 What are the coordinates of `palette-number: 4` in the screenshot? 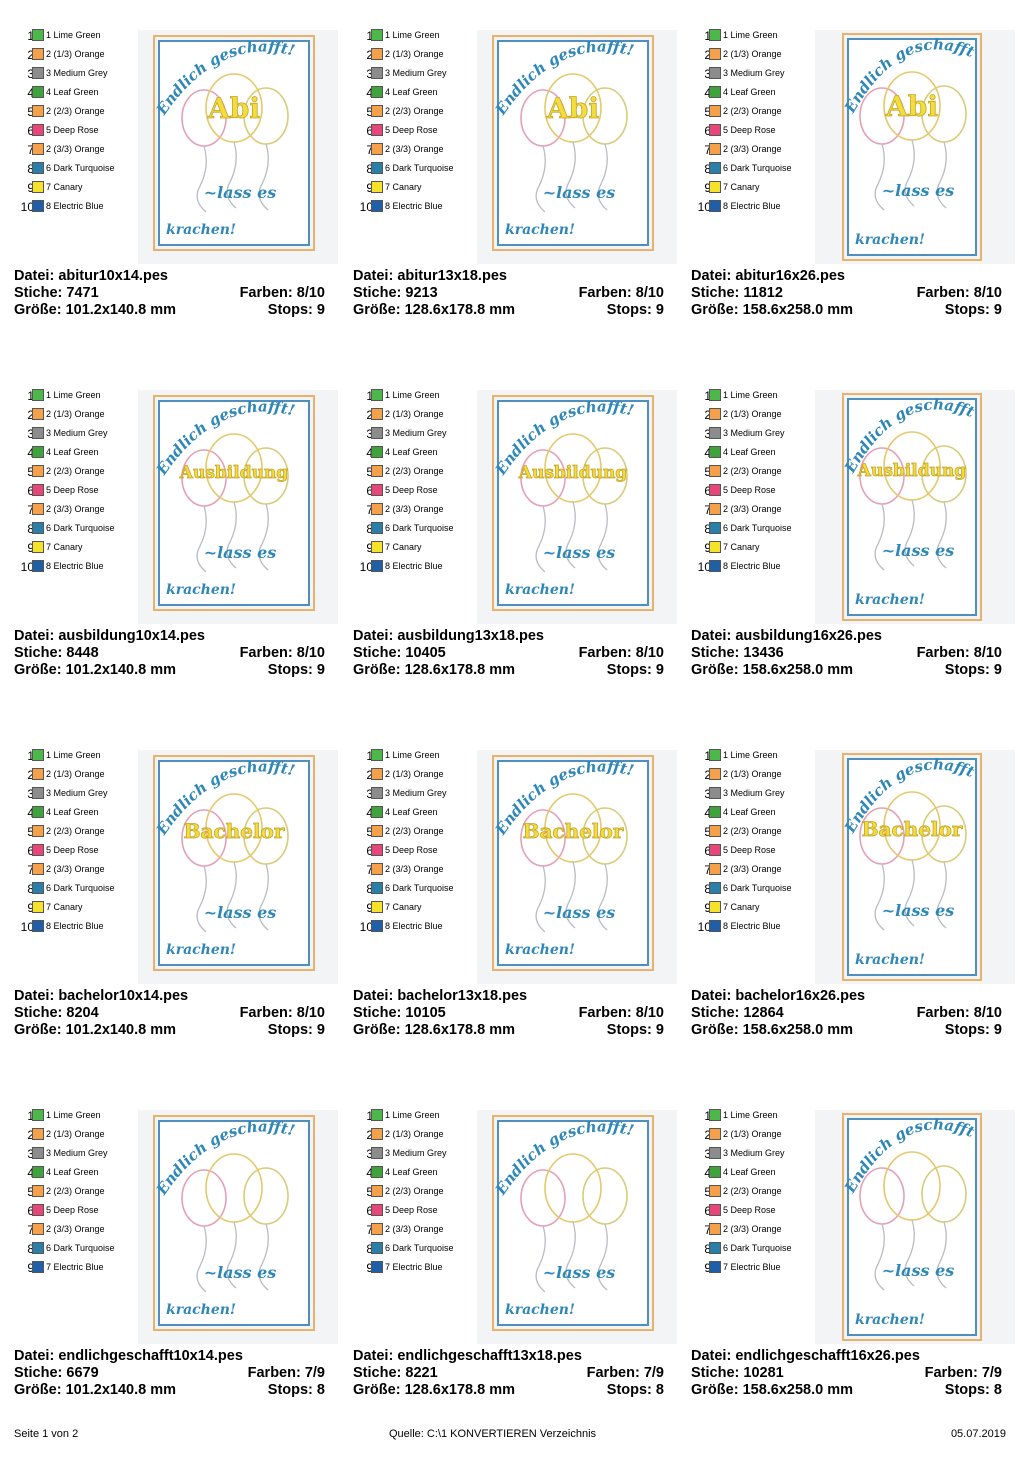 It's located at (30, 1173).